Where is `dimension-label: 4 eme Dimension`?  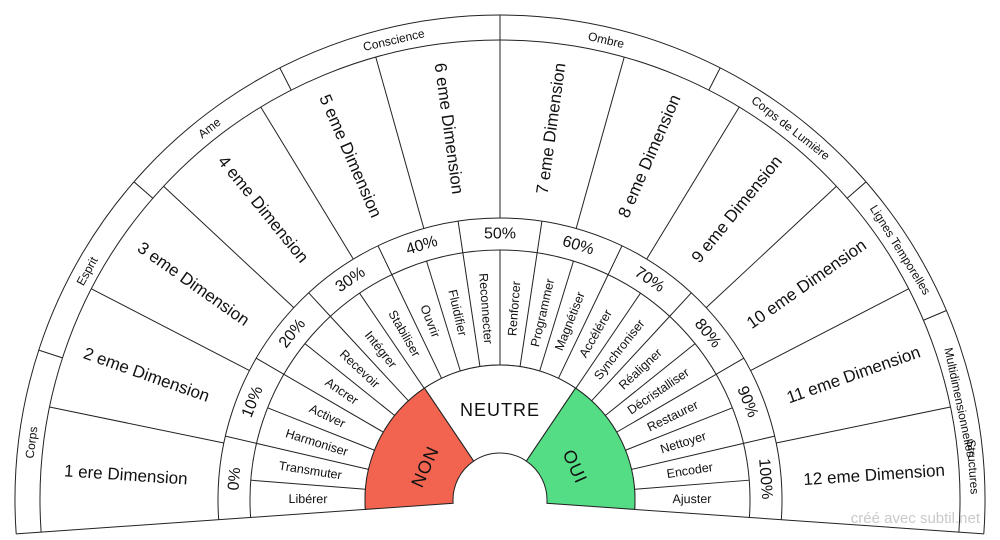 dimension-label: 4 eme Dimension is located at coordinates (263, 209).